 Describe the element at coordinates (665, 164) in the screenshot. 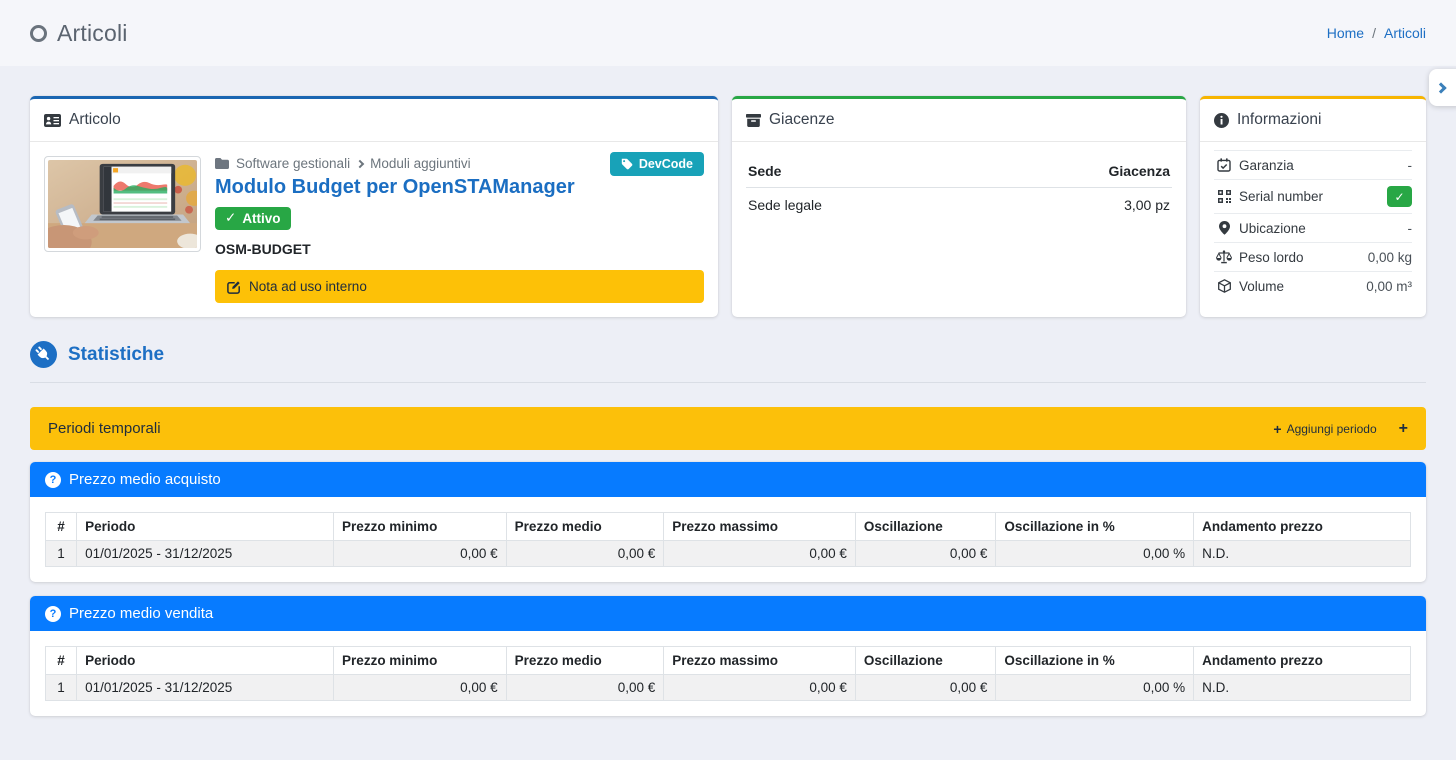

I see `brand-badge-label: DevCode` at that location.